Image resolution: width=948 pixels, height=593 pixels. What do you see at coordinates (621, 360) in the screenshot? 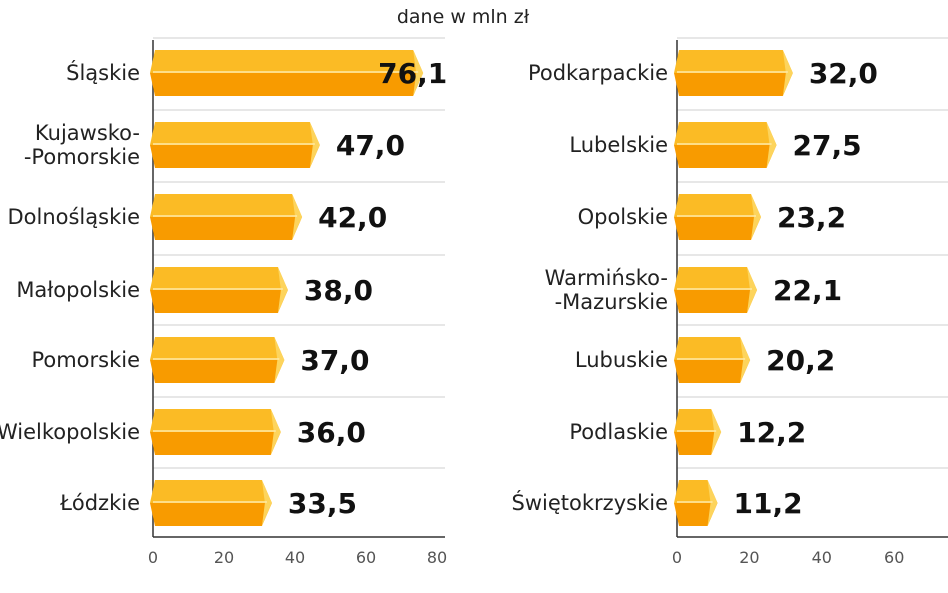
I see `category-label: Lubuskie` at bounding box center [621, 360].